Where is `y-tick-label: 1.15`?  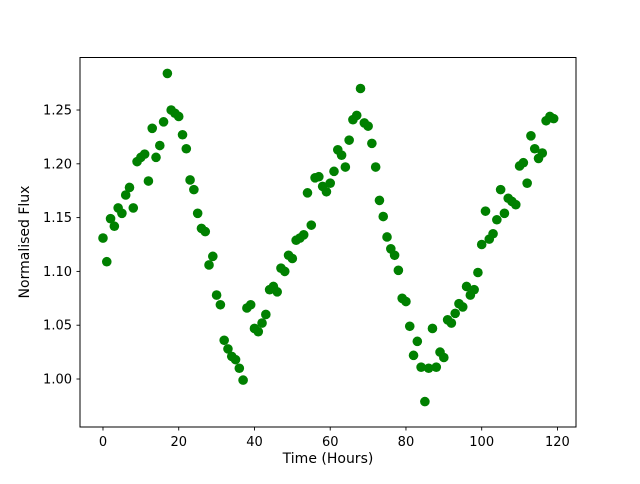 y-tick-label: 1.15 is located at coordinates (57, 218).